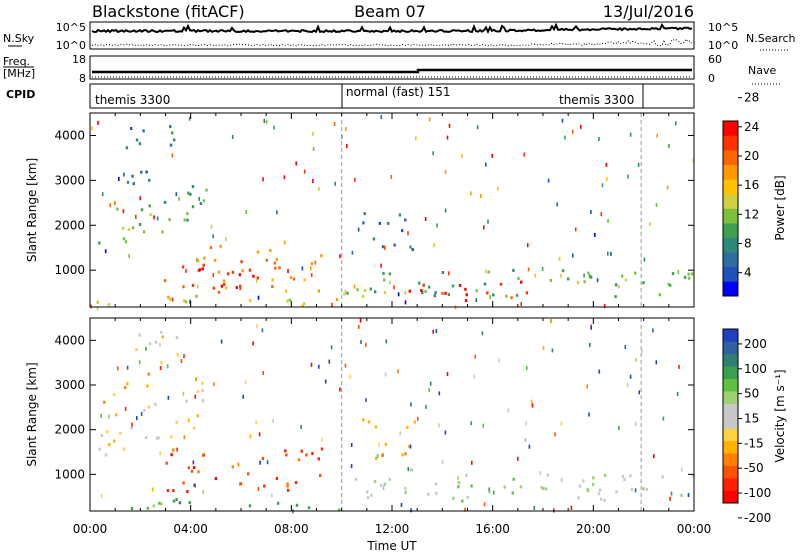 The height and width of the screenshot is (554, 800). What do you see at coordinates (715, 59) in the screenshot?
I see `nave-right-tick-top: 60` at bounding box center [715, 59].